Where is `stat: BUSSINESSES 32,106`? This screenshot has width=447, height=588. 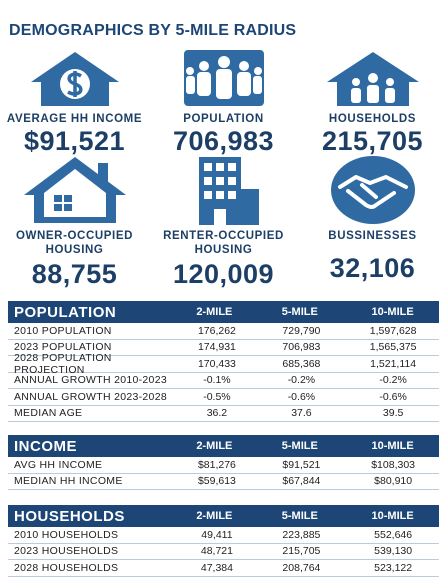 stat: BUSSINESSES 32,106 is located at coordinates (372, 219).